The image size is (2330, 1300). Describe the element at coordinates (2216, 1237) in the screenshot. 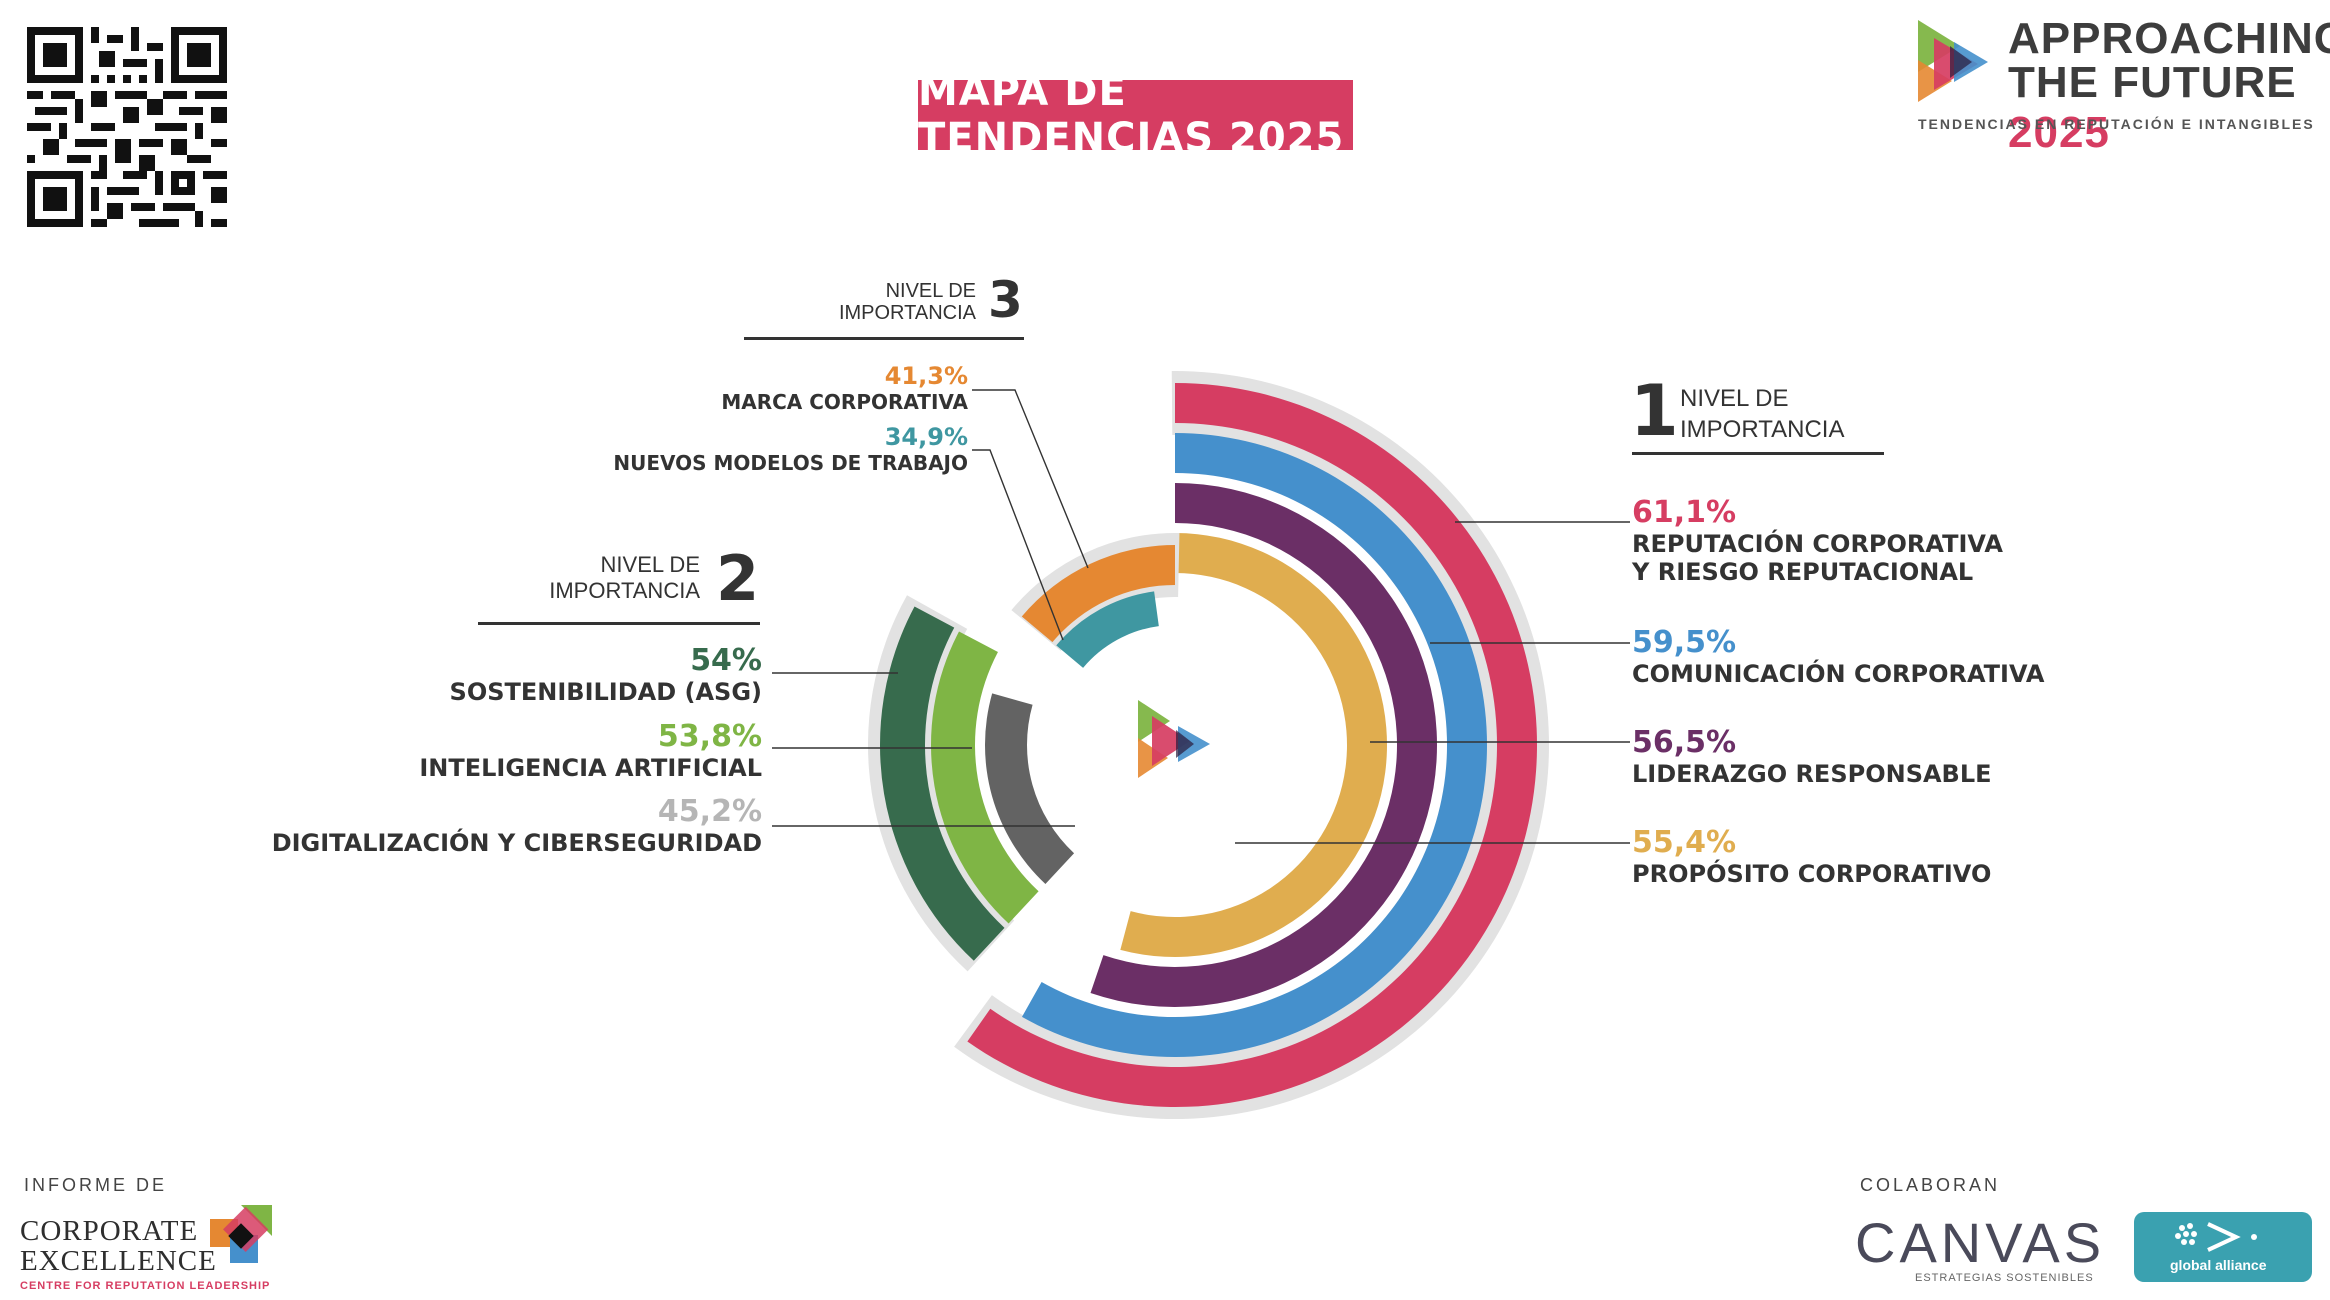

I see `global-alliance-icon` at that location.